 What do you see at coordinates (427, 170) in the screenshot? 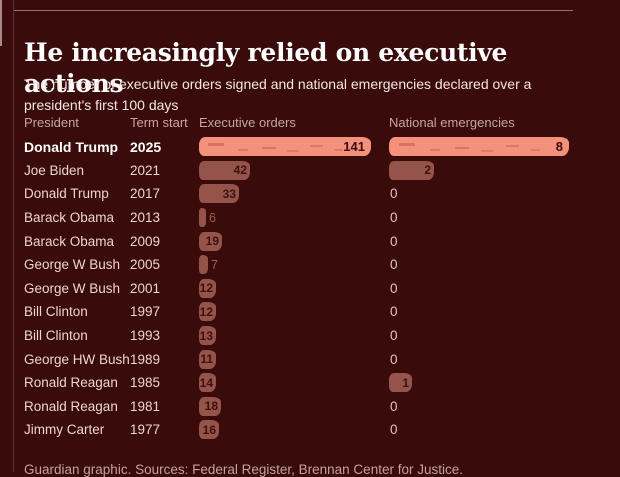
I see `bar-value-label: 2` at bounding box center [427, 170].